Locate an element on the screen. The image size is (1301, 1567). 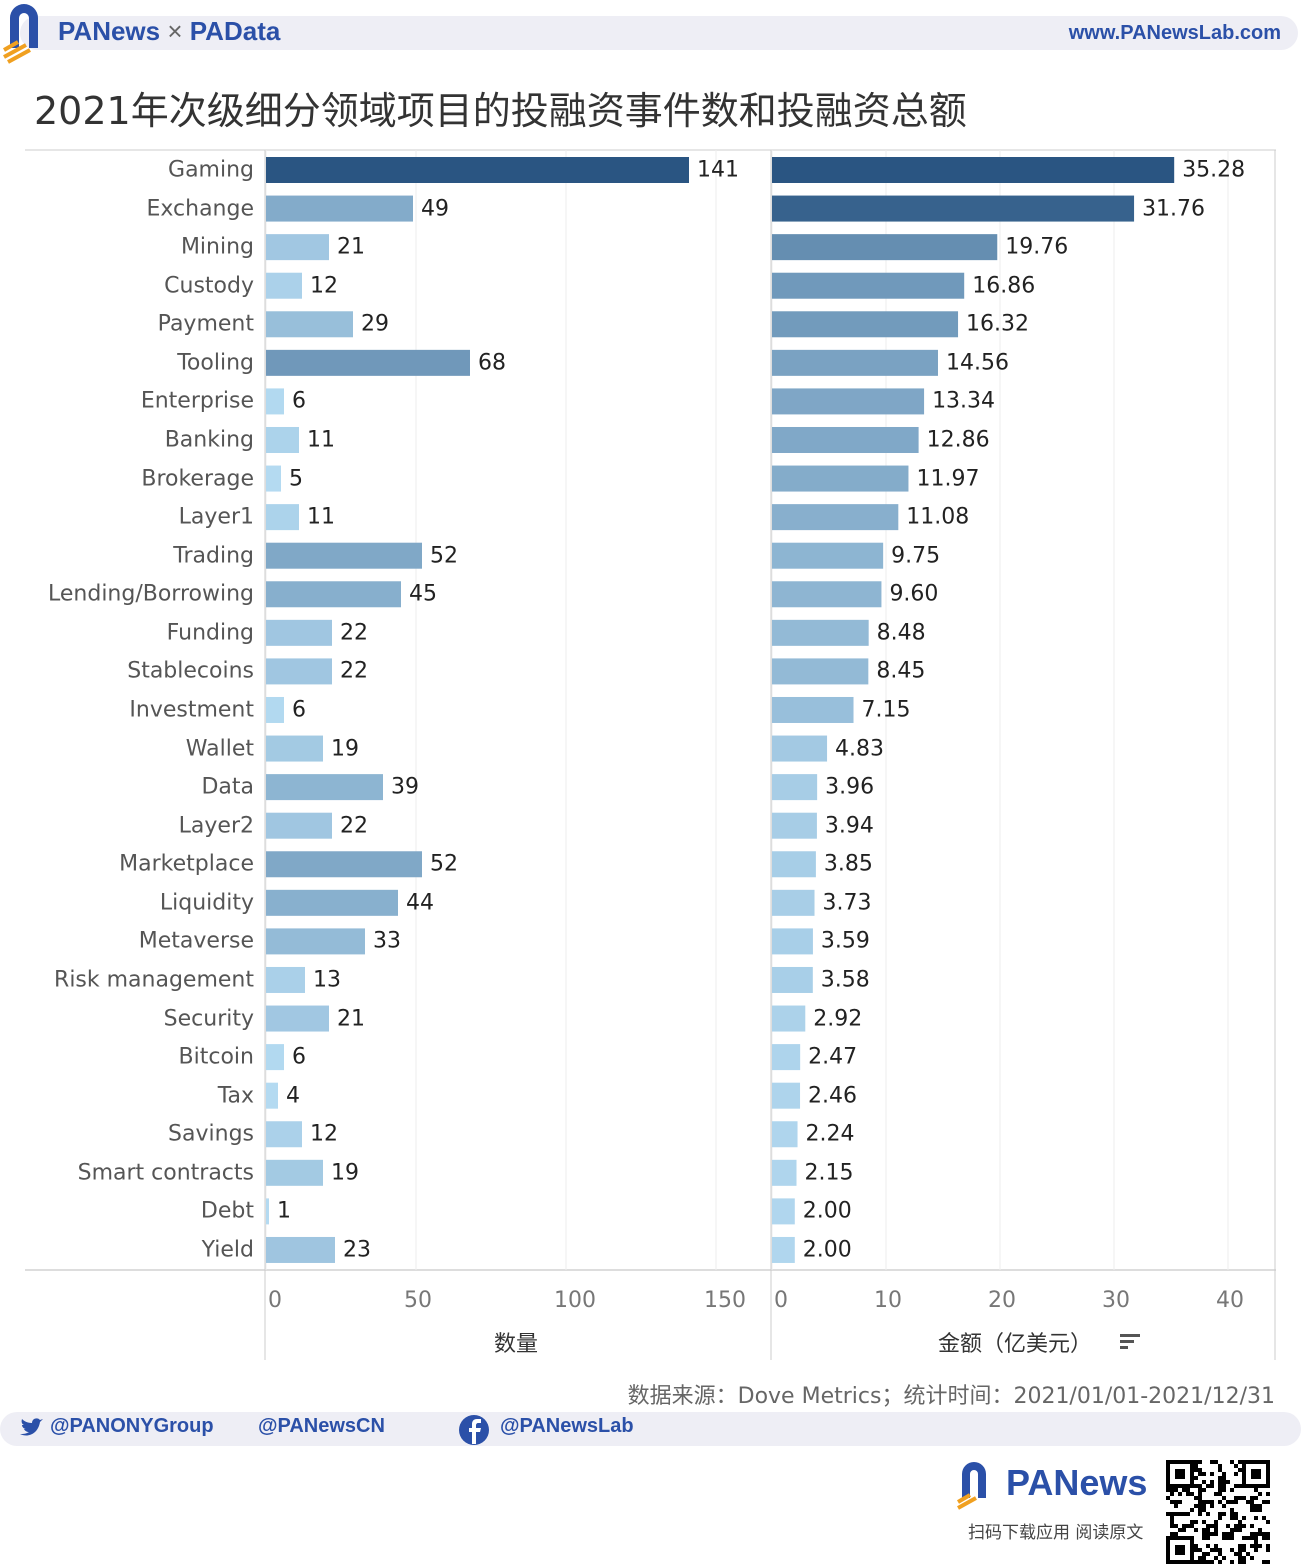
category-label: Risk management is located at coordinates (154, 980).